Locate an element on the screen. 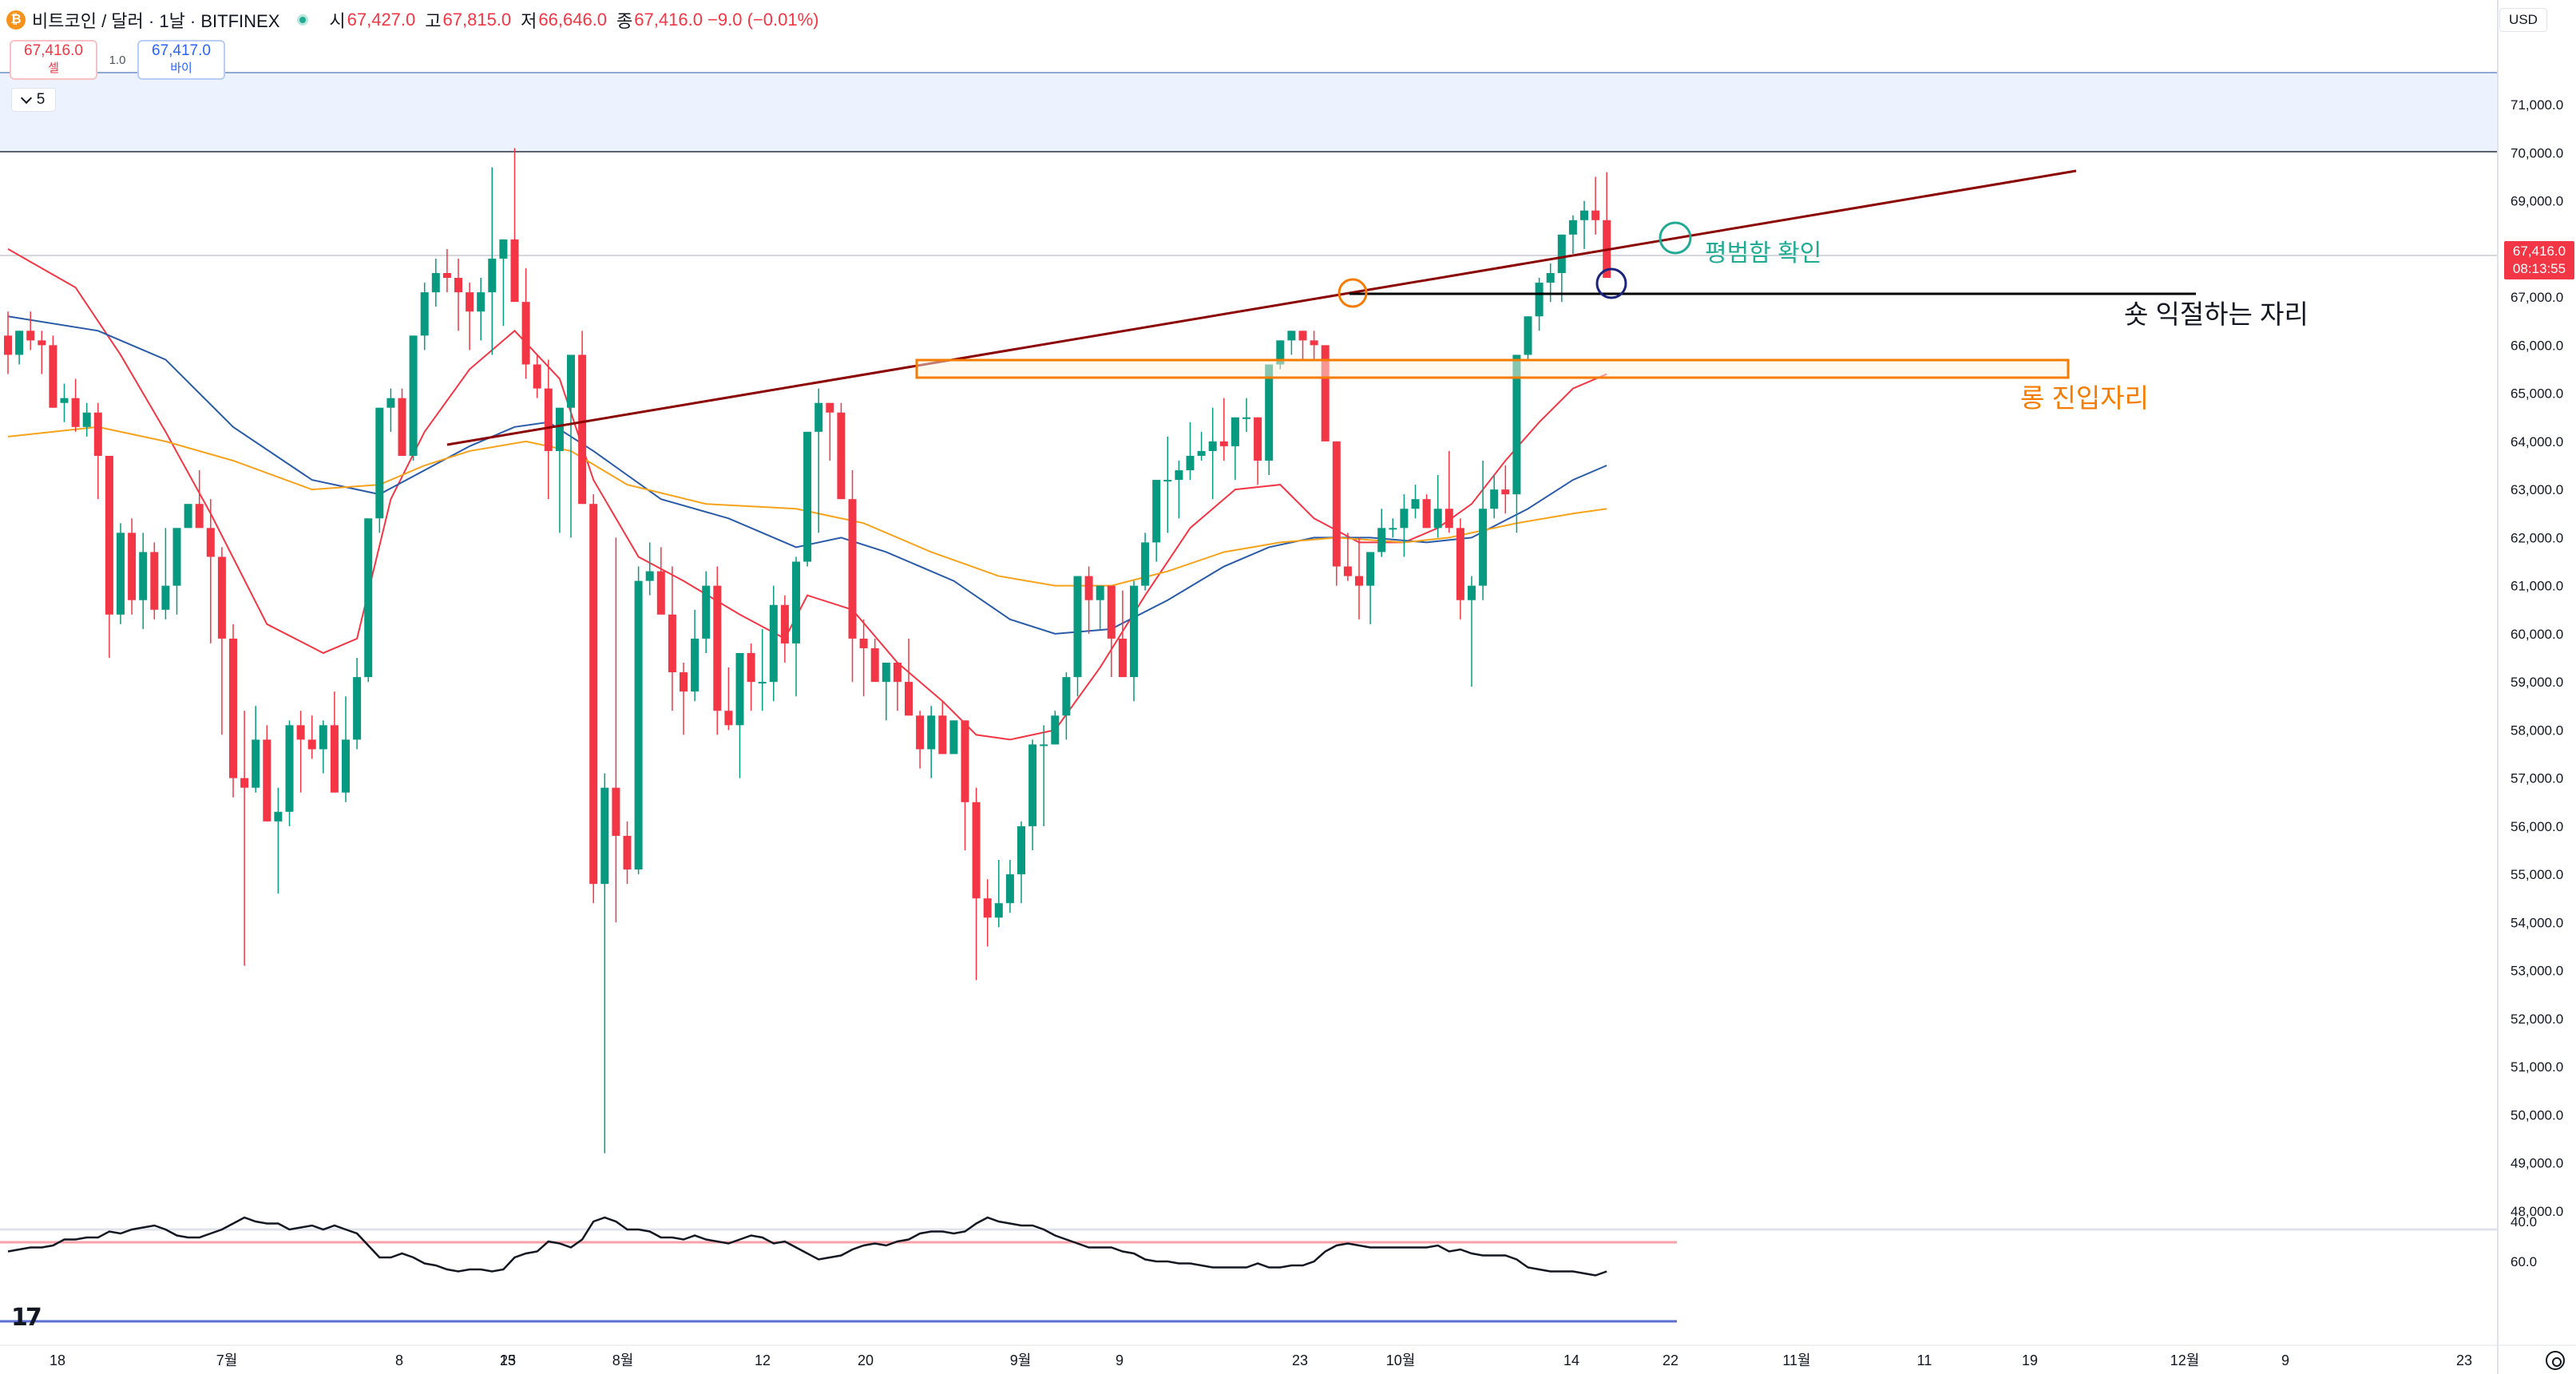 The width and height of the screenshot is (2576, 1374). indicators-toggle-button: 5 is located at coordinates (33, 100).